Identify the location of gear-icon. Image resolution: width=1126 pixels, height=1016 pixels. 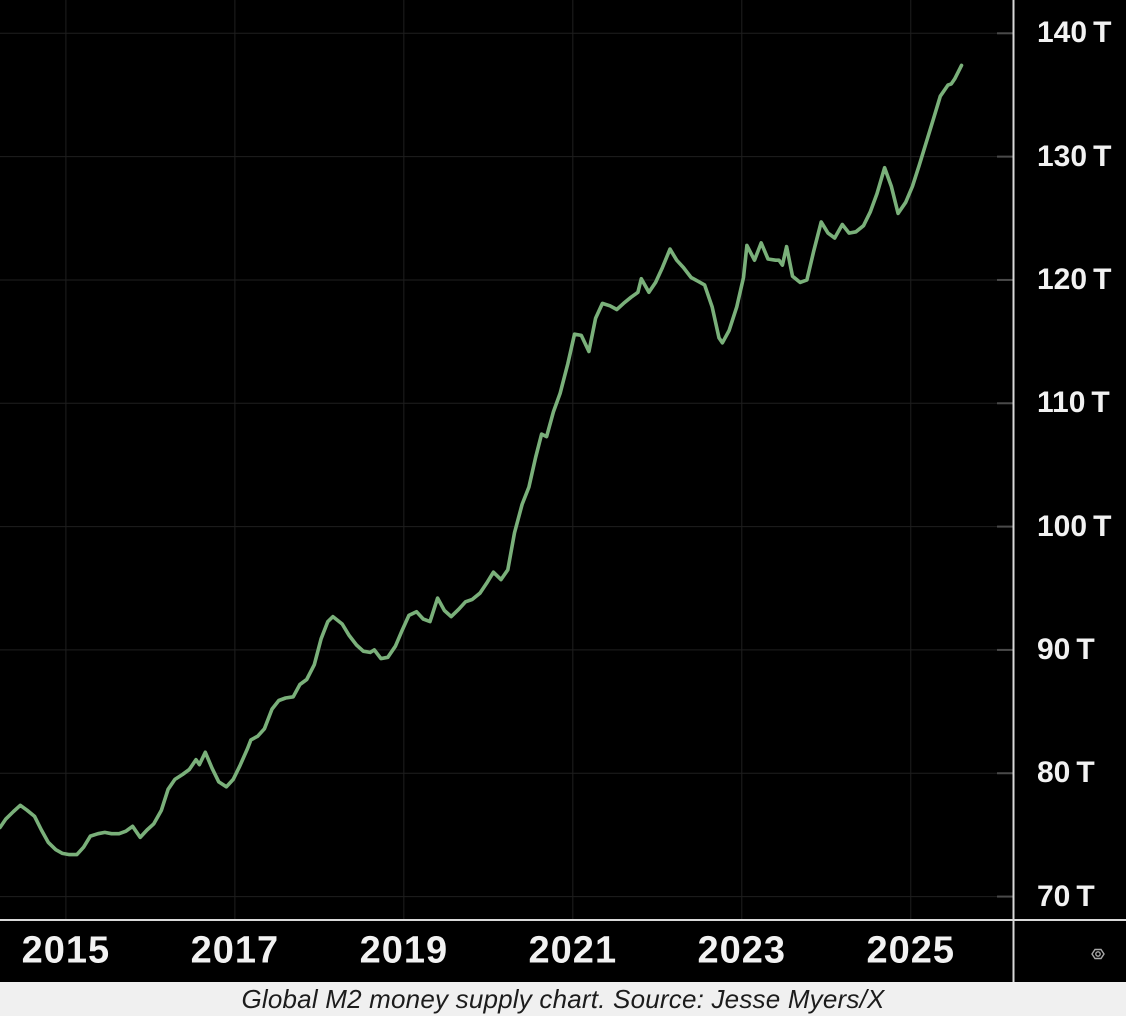
(1098, 954).